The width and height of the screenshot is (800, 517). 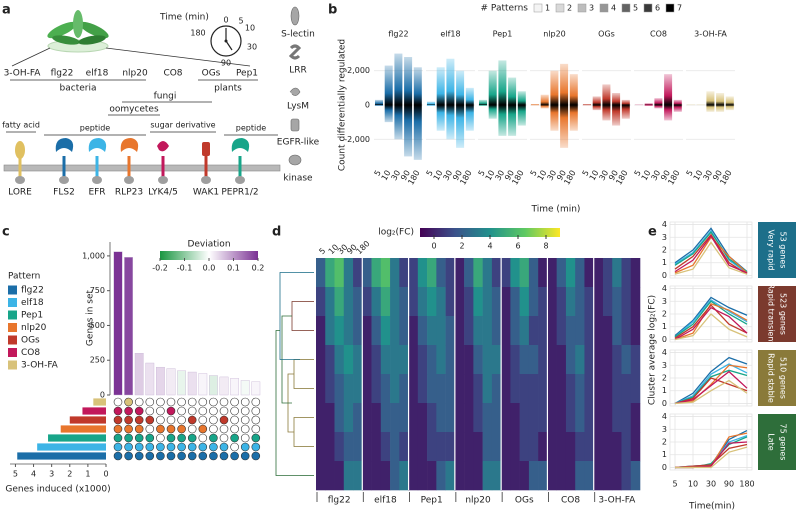 I want to click on legend-label: flg22, so click(x=32, y=291).